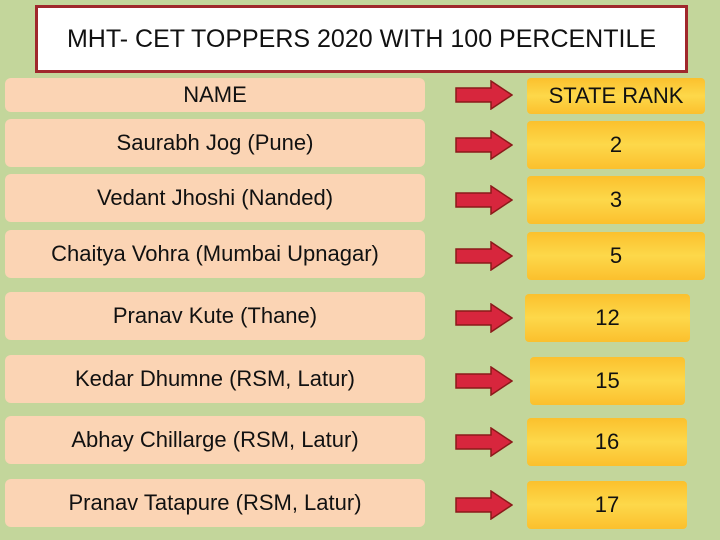 This screenshot has width=720, height=540. Describe the element at coordinates (215, 143) in the screenshot. I see `name-cell: Saurabh Jog (Pune)` at that location.